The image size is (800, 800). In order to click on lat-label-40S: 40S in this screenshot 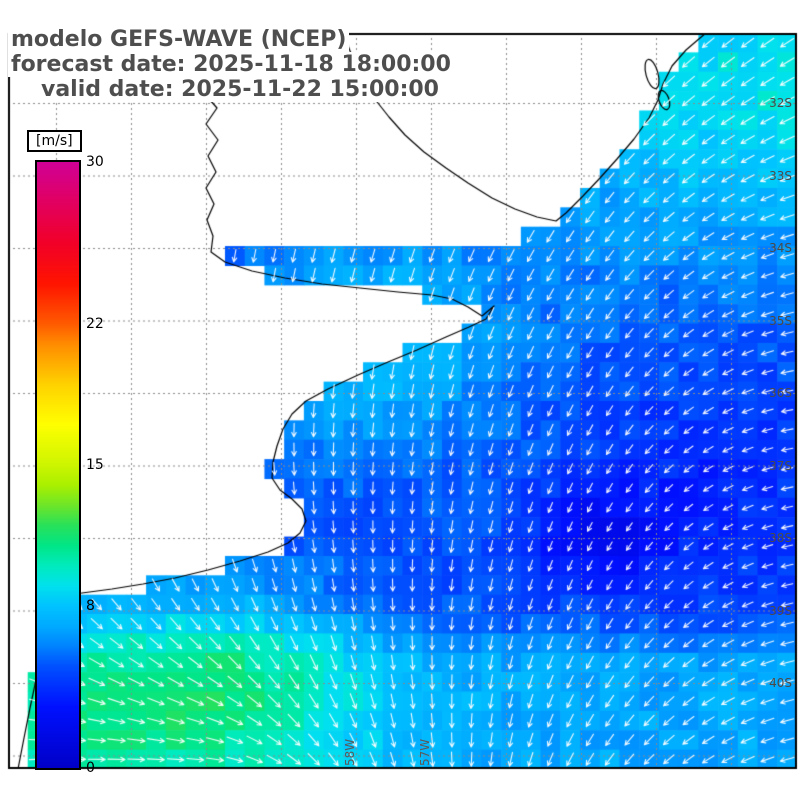, I will do `click(780, 683)`.